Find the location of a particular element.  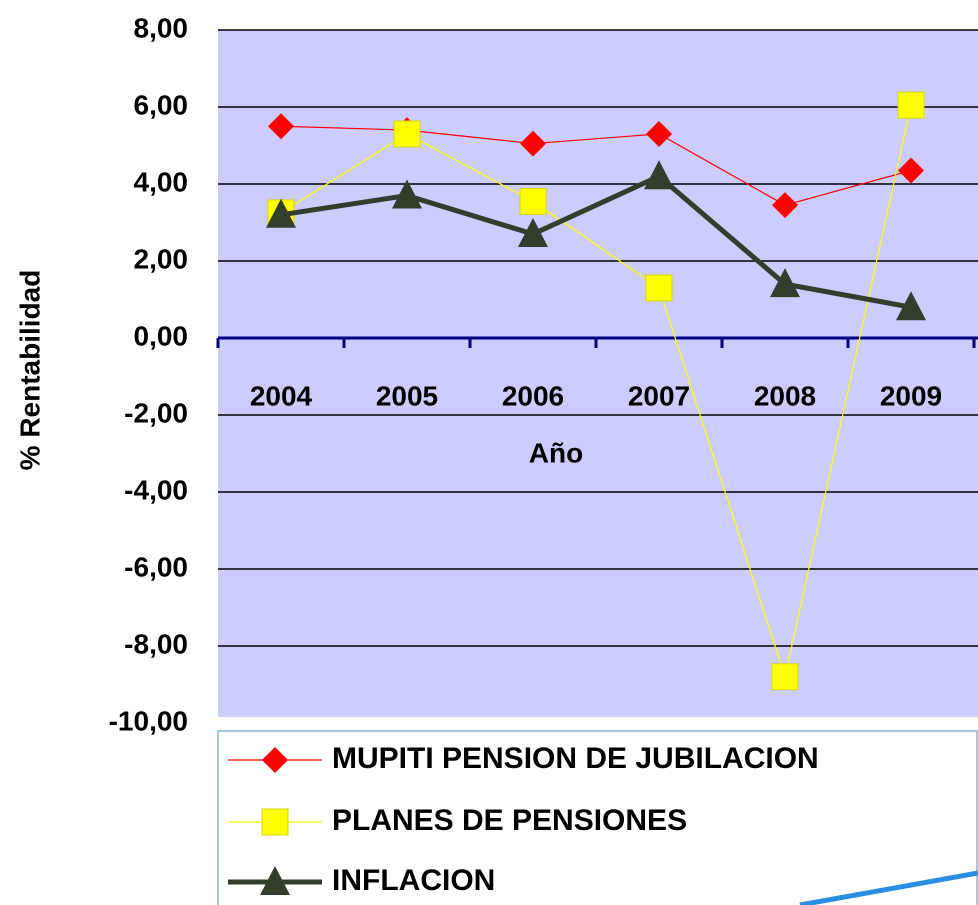

legend-label: MUPITI PENSION DE JUBILACION is located at coordinates (575, 758).